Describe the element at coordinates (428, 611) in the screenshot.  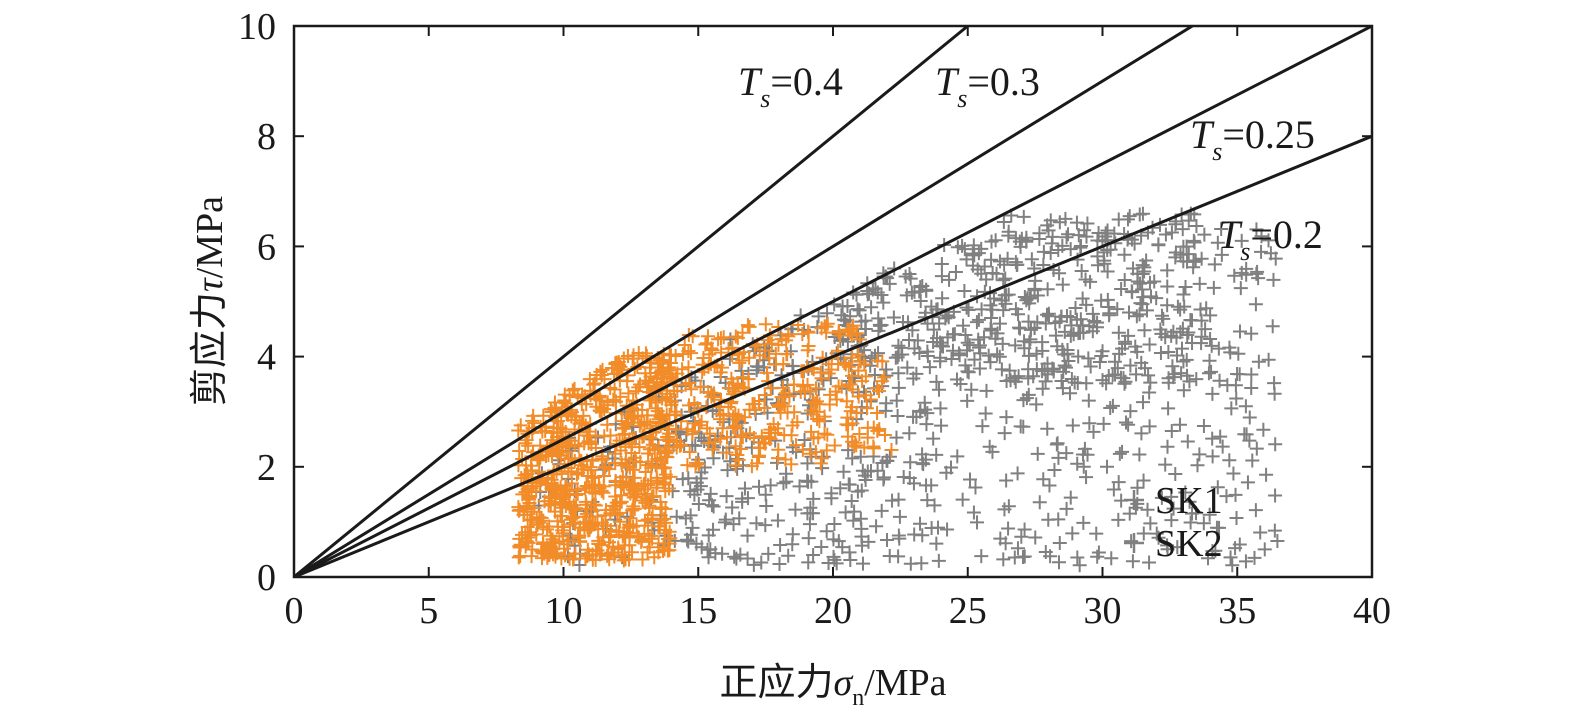
I see `x-tick-label: 5` at that location.